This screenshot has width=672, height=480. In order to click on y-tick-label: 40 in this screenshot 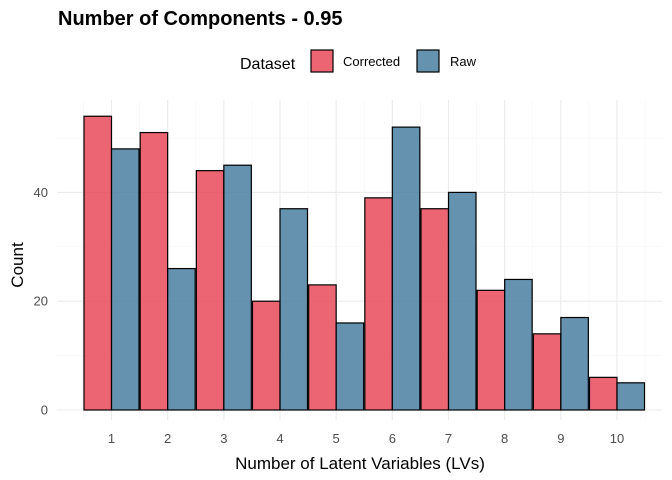, I will do `click(41, 192)`.